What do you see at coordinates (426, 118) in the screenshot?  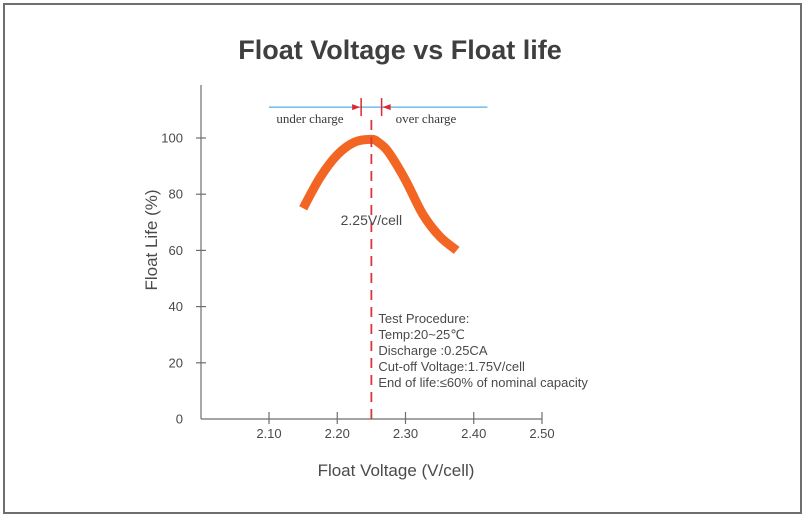 I see `over-charge-label: over charge` at bounding box center [426, 118].